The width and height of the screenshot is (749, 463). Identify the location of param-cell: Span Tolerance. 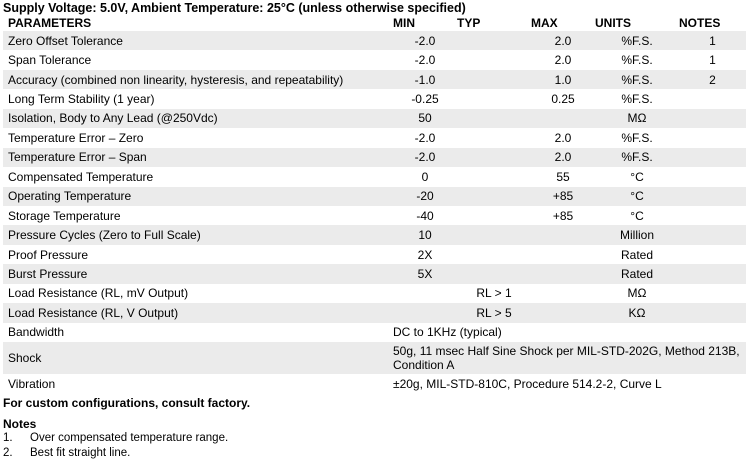
(50, 60).